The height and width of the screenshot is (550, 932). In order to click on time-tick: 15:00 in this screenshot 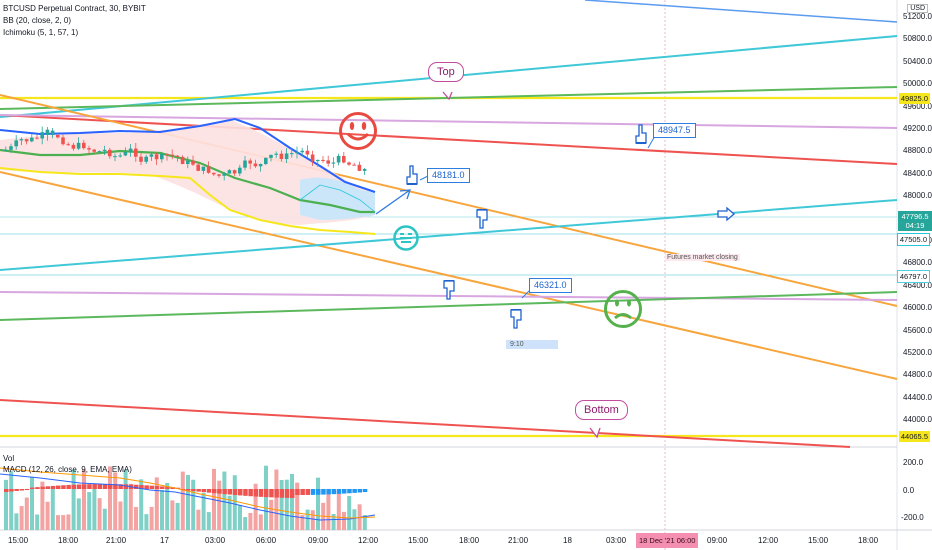, I will do `click(18, 540)`.